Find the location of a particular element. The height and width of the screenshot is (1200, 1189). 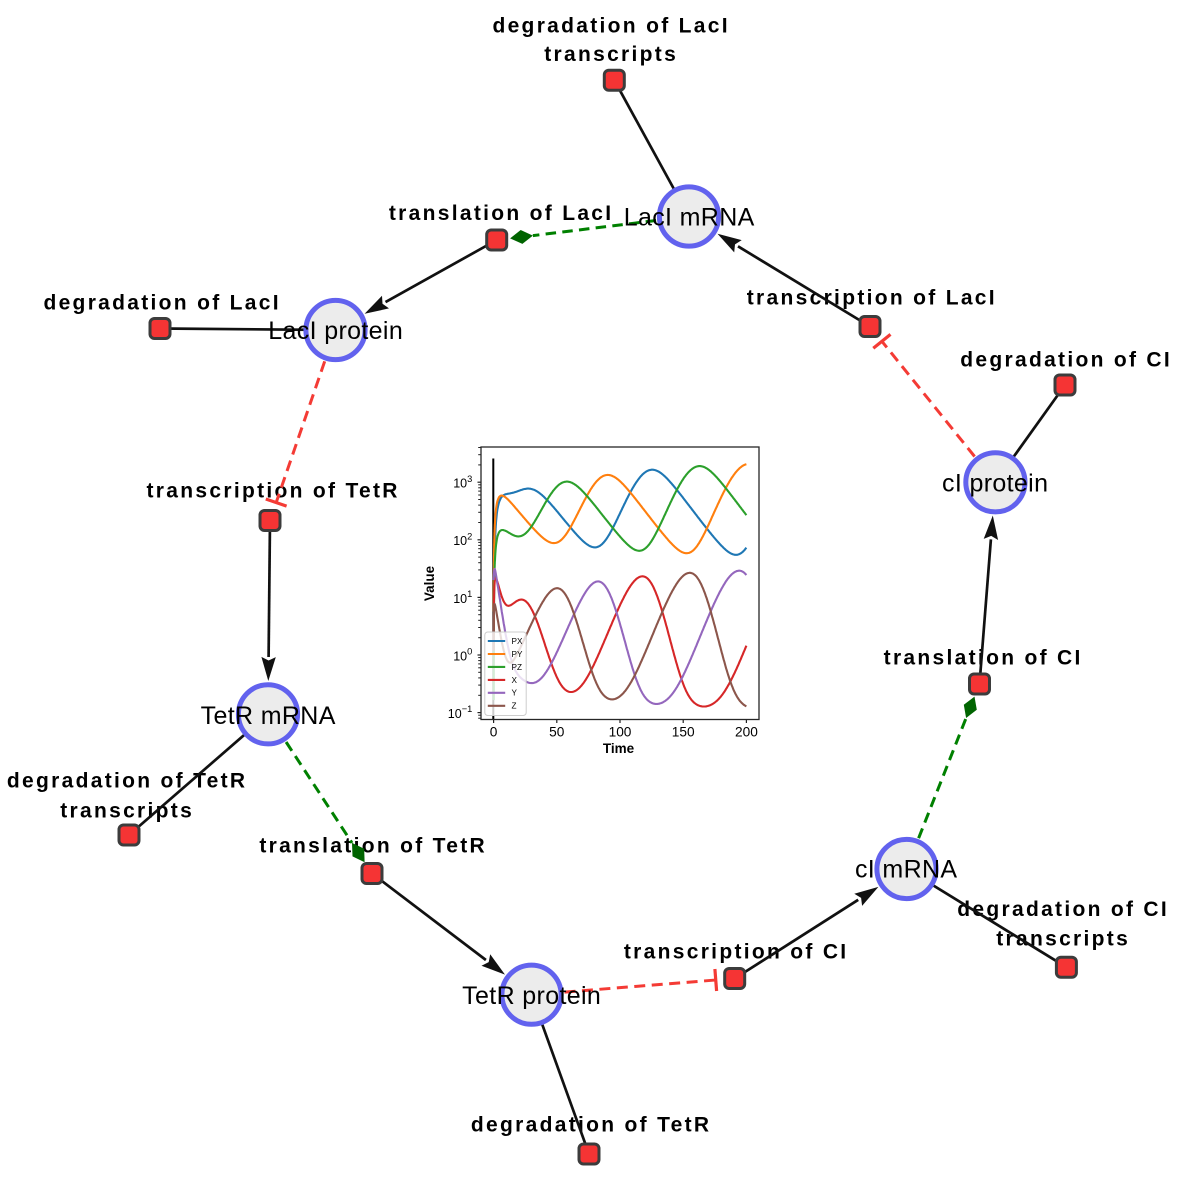

svg-text: 200 is located at coordinates (746, 732).